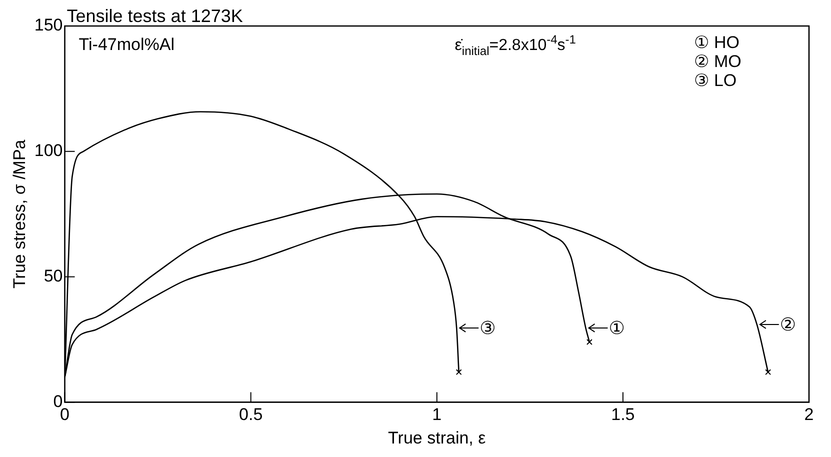 The width and height of the screenshot is (831, 457). I want to click on x-axis-title: True strain, ε, so click(437, 438).